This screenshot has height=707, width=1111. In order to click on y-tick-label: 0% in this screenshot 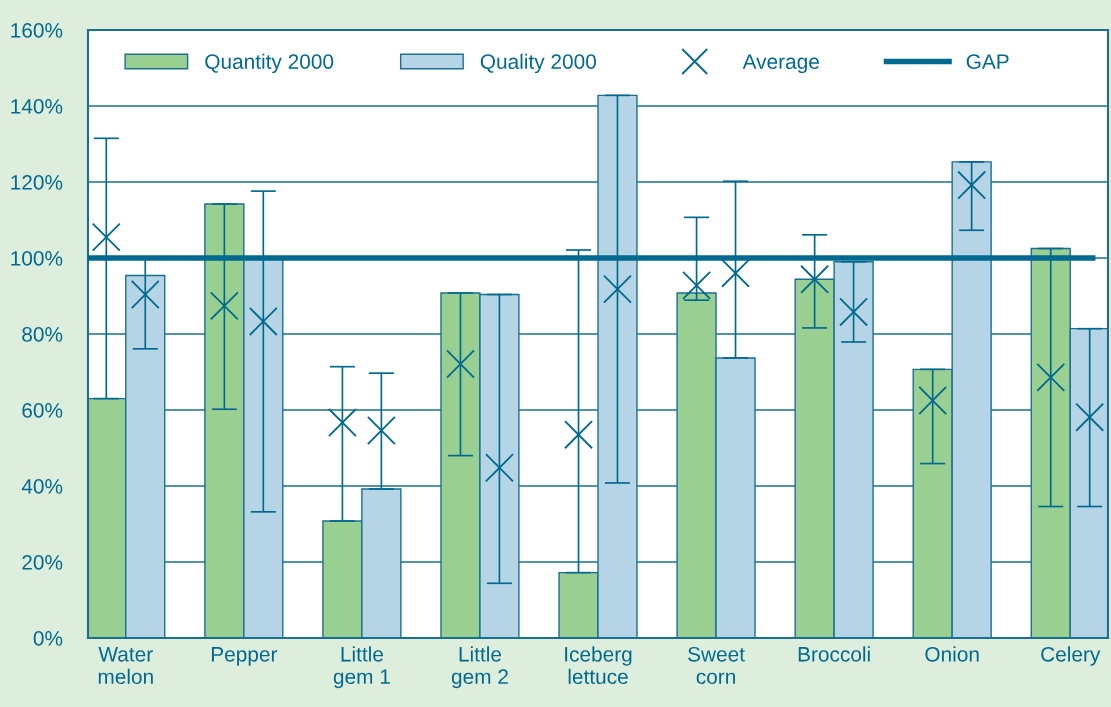, I will do `click(48, 638)`.